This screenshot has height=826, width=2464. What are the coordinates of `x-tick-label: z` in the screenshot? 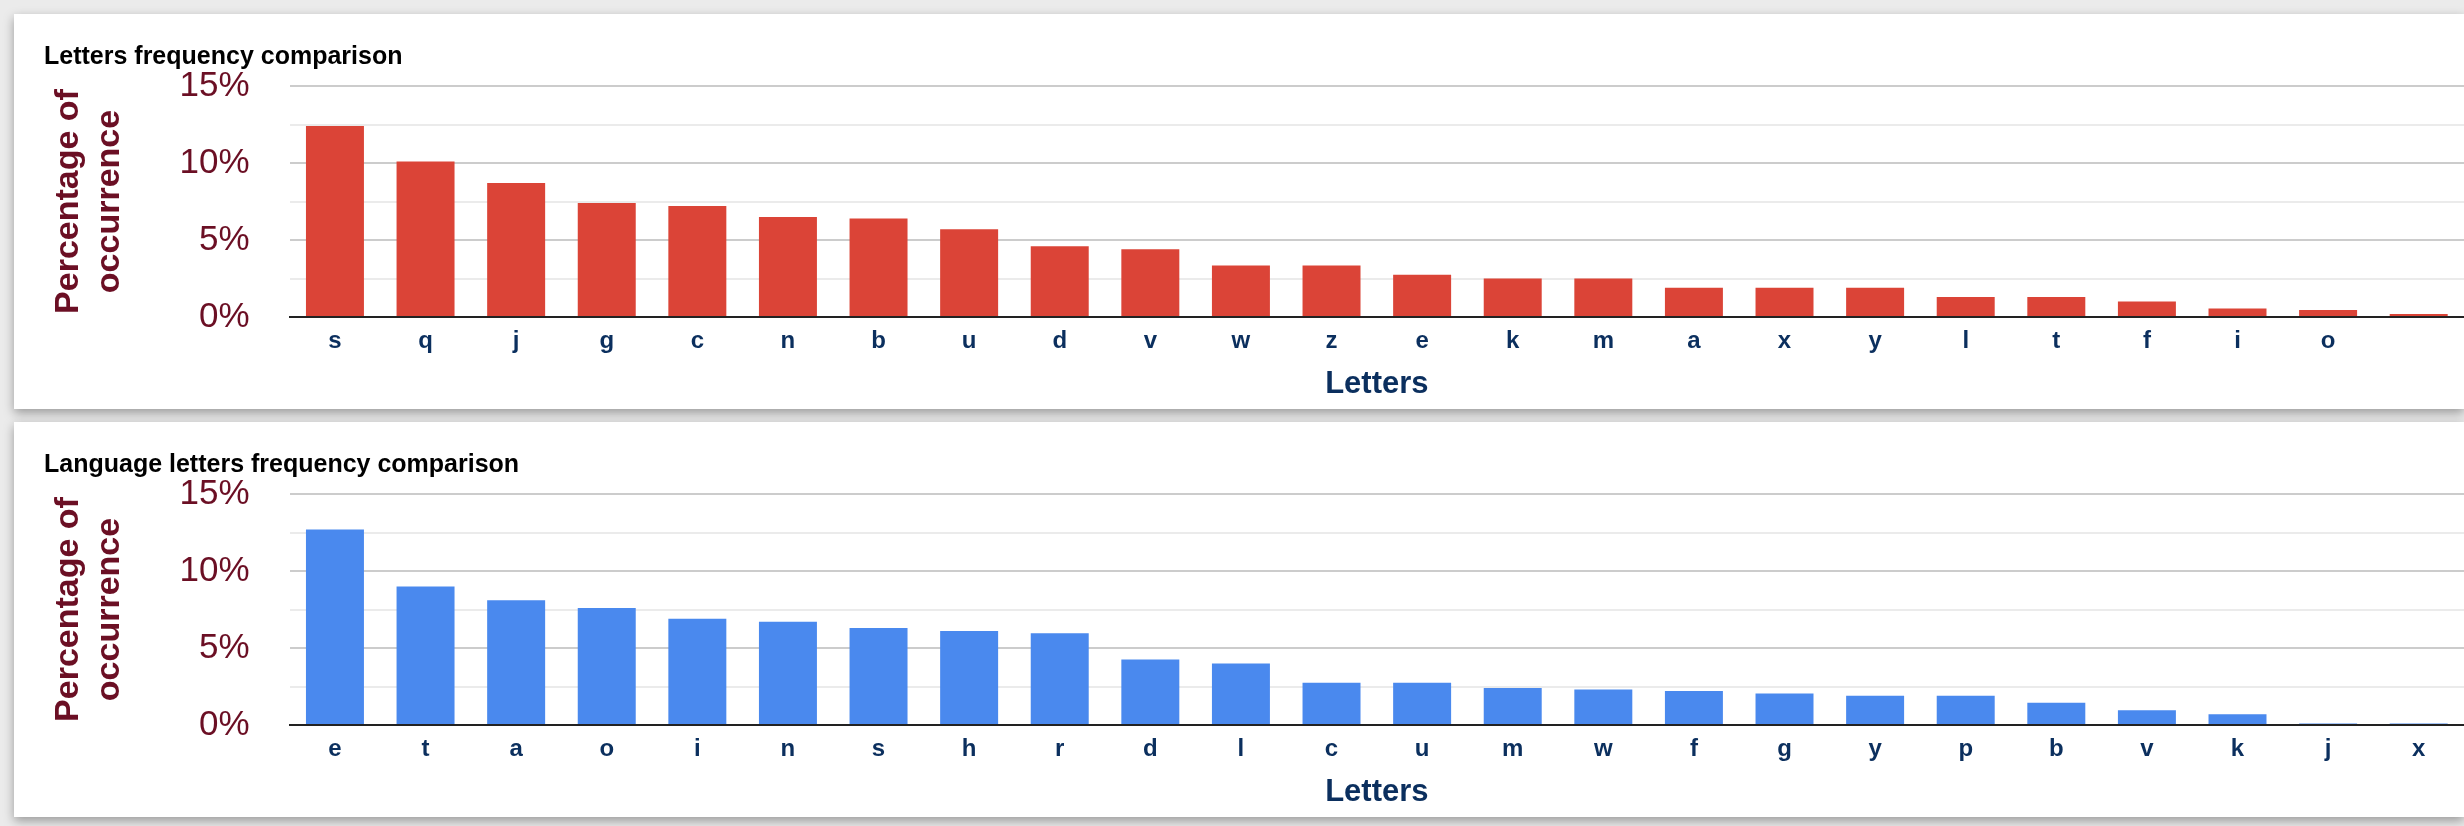 It's located at (1331, 340).